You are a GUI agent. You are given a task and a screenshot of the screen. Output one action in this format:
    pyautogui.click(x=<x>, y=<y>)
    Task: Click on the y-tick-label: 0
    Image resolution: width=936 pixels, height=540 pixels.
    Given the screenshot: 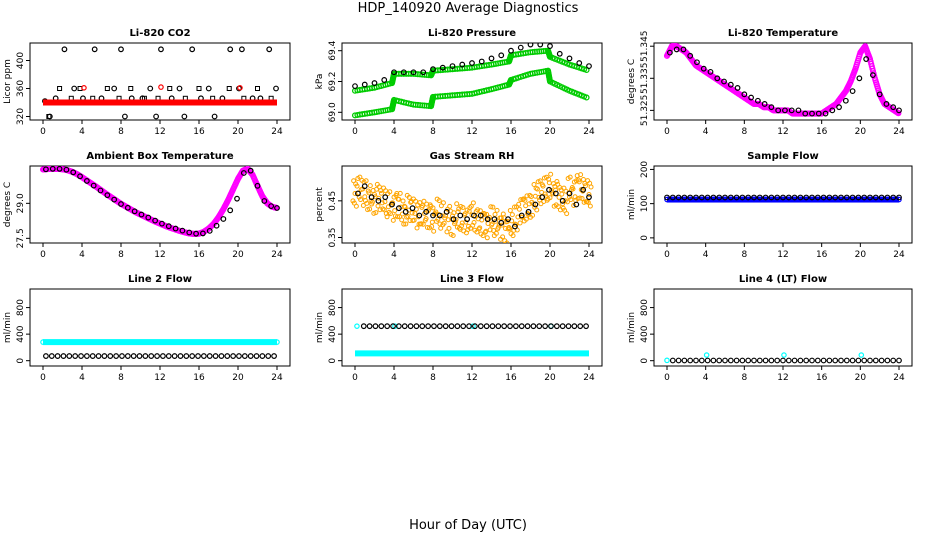 What is the action you would take?
    pyautogui.click(x=333, y=361)
    